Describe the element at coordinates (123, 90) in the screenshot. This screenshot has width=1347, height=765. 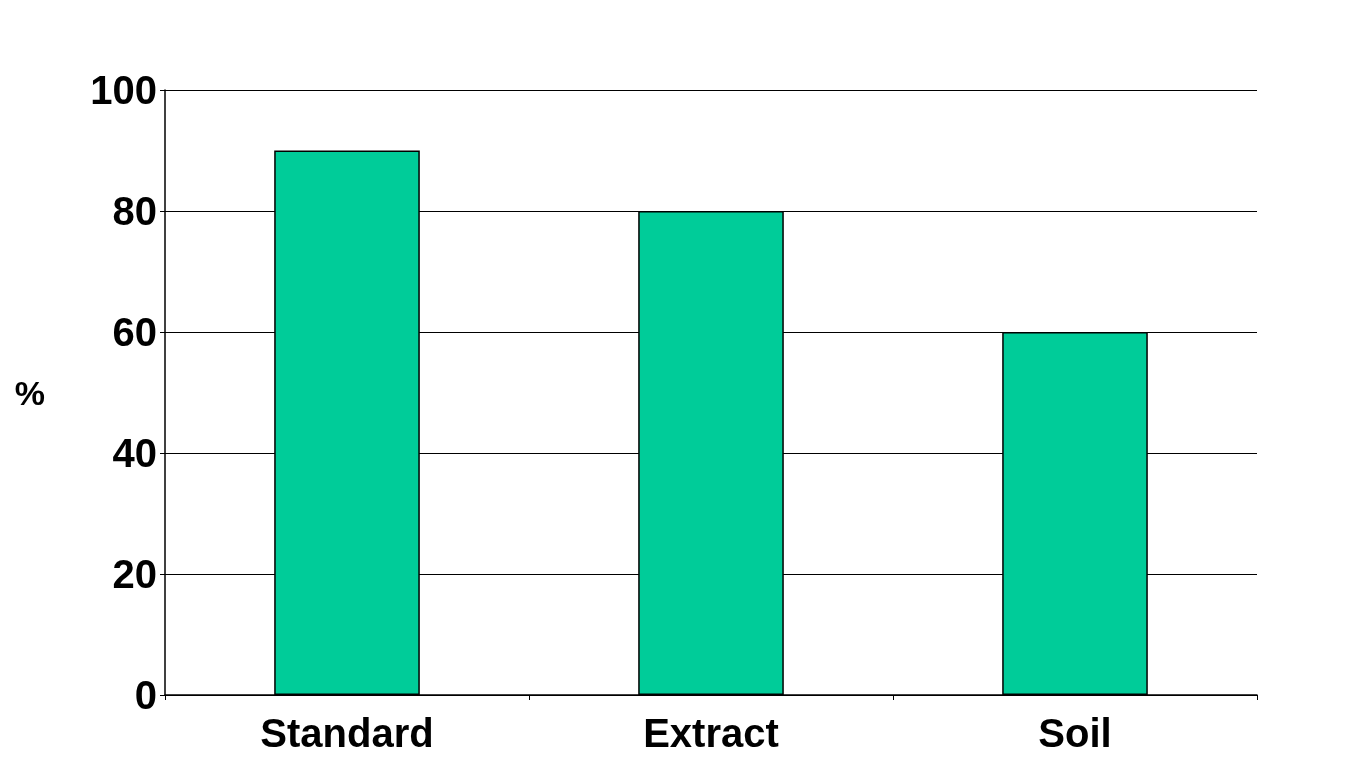
I see `y-tick-label: 100` at that location.